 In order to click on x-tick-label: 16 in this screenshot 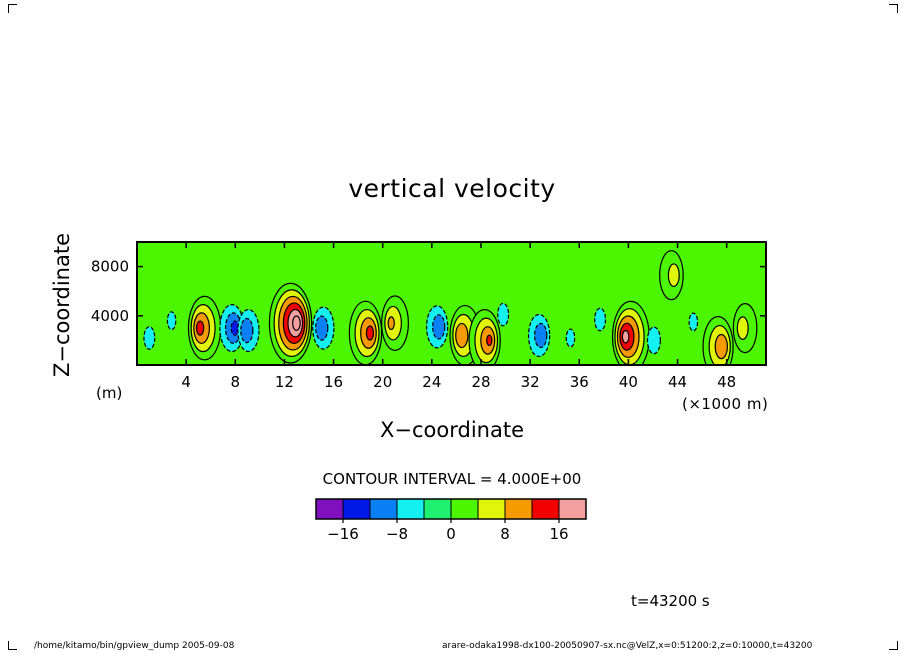, I will do `click(333, 382)`.